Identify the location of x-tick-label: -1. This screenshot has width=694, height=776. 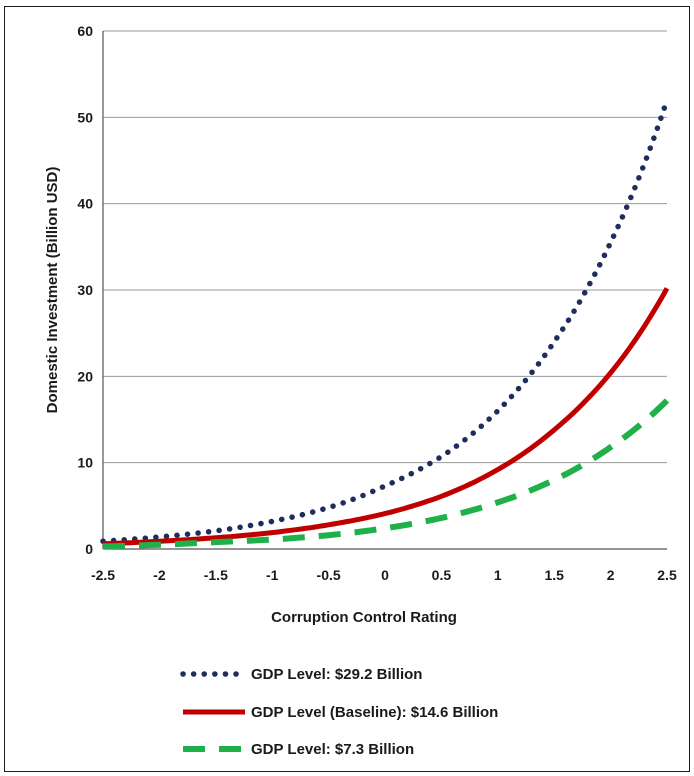
(272, 575).